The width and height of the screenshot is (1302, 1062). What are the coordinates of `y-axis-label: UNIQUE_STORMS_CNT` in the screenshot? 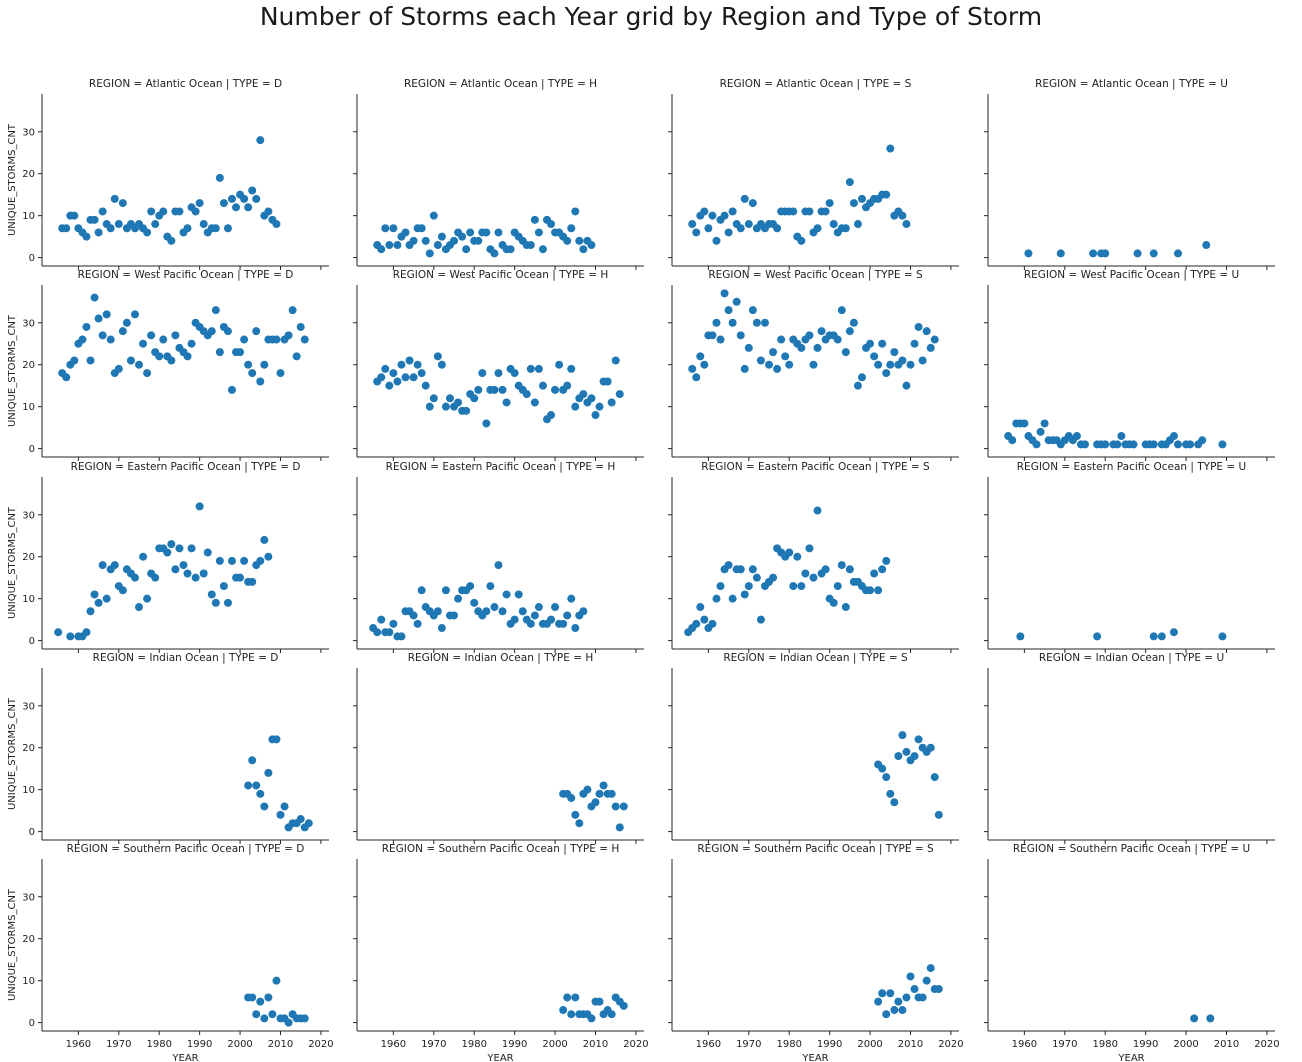 It's located at (12, 370).